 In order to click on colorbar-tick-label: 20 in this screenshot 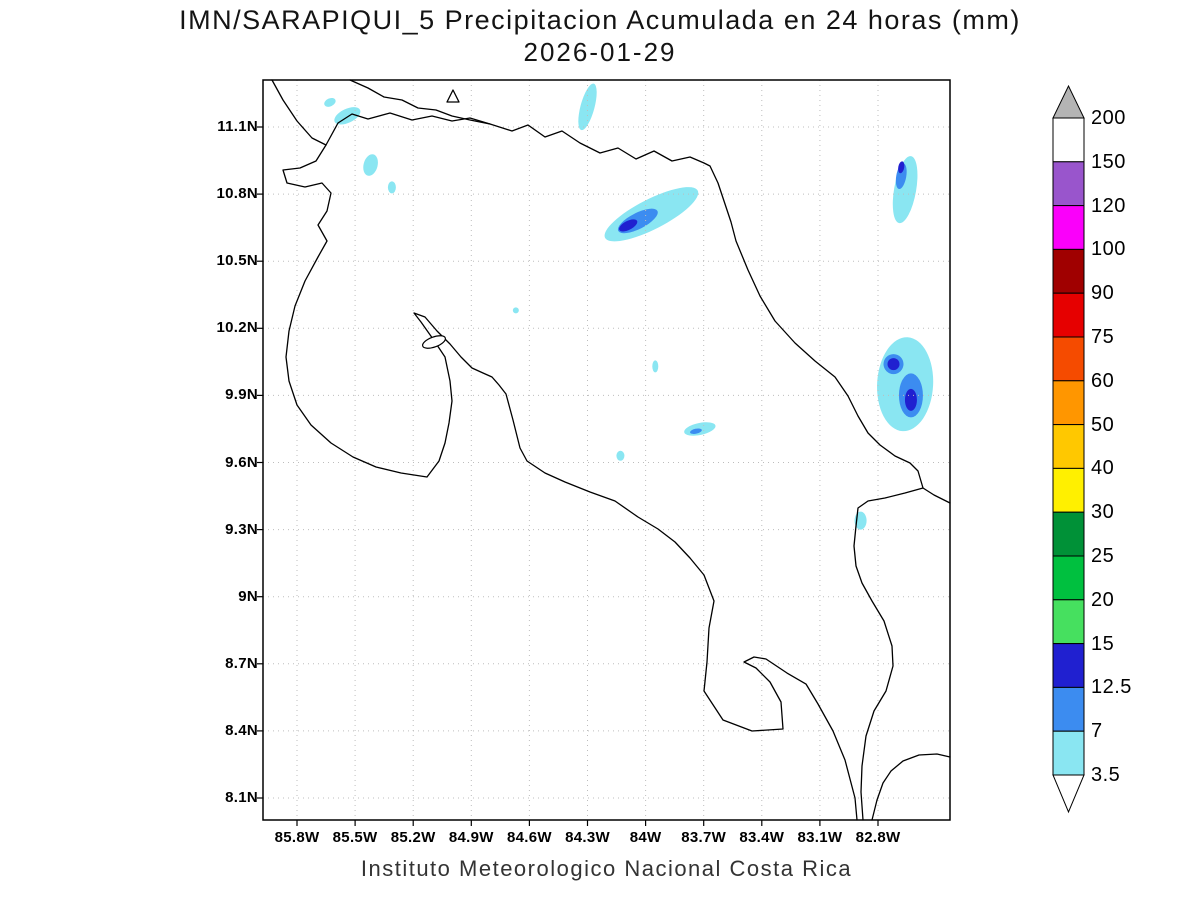, I will do `click(1103, 599)`.